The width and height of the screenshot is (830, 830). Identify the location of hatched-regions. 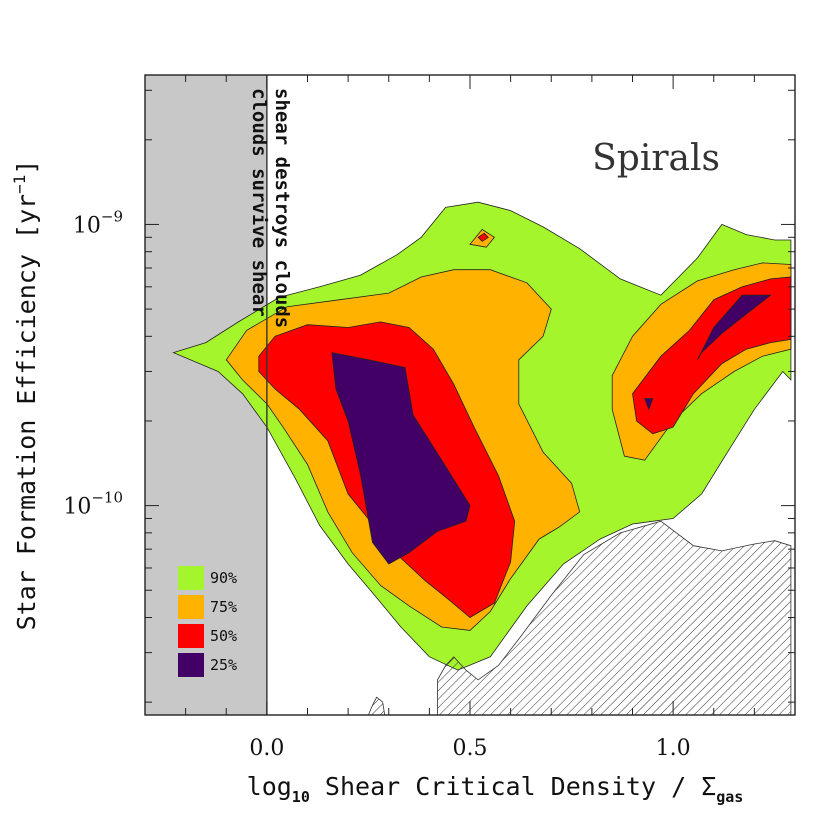
(579, 617).